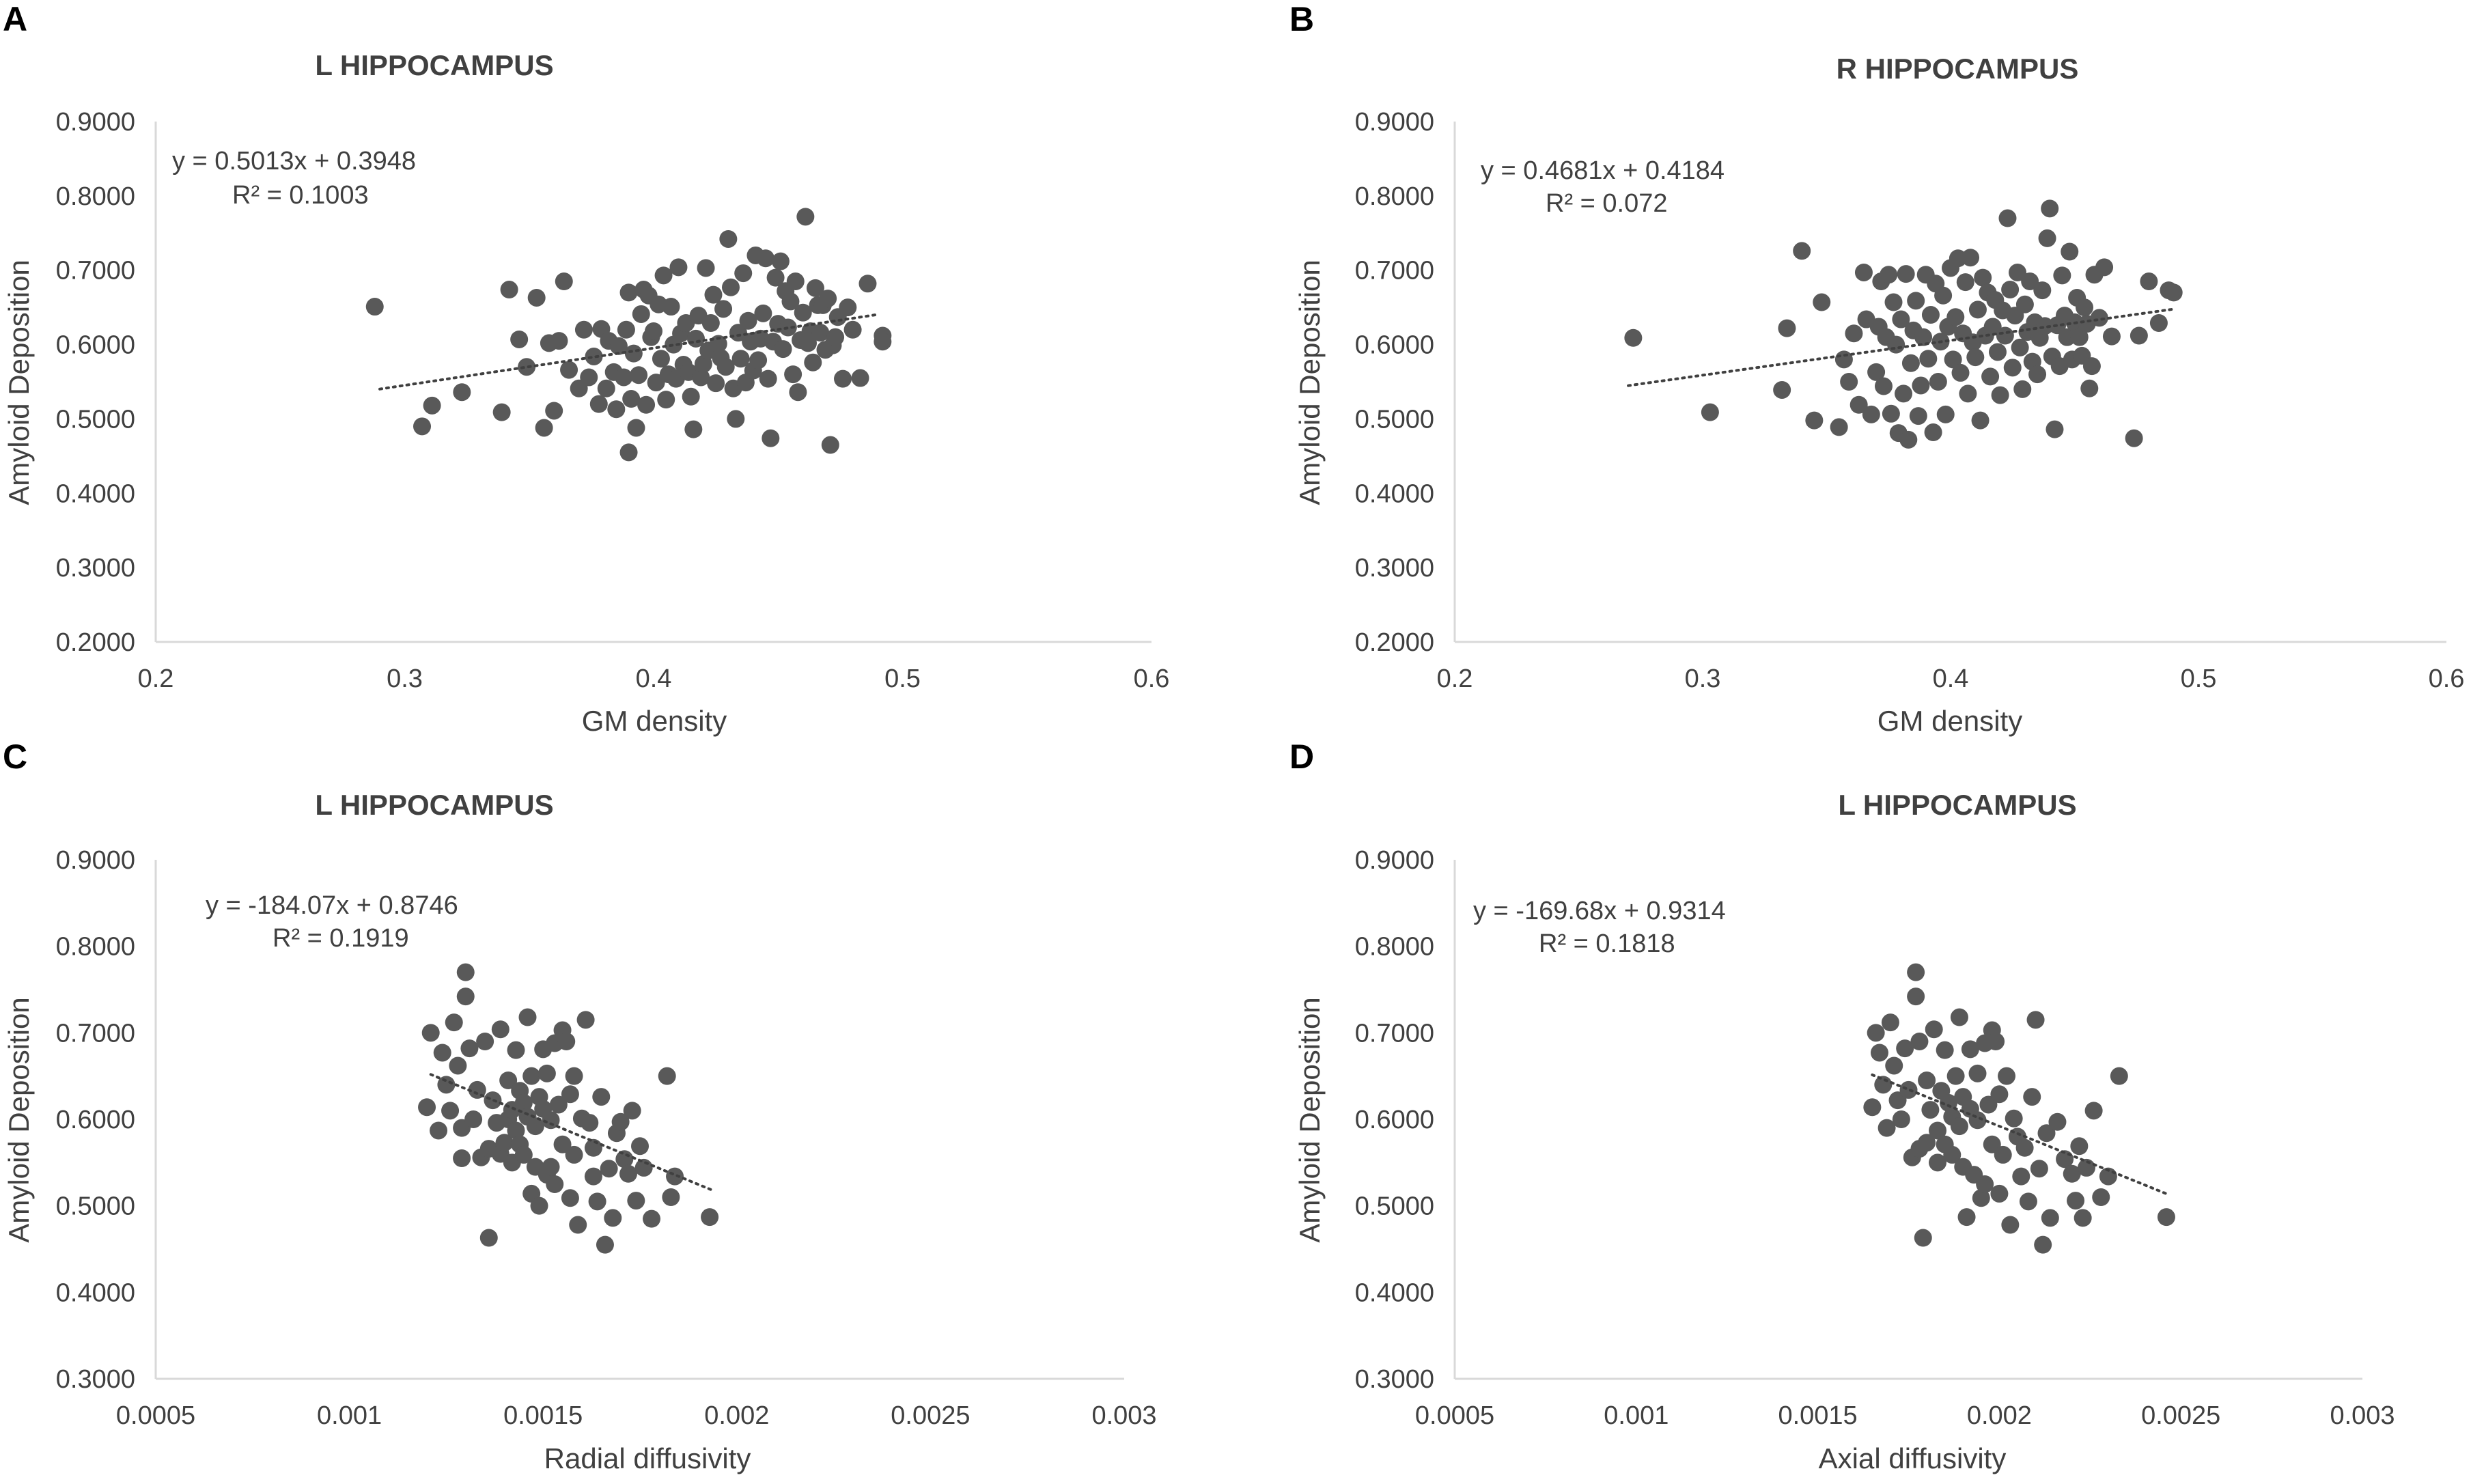  What do you see at coordinates (629, 335) in the screenshot?
I see `panel-a-points` at bounding box center [629, 335].